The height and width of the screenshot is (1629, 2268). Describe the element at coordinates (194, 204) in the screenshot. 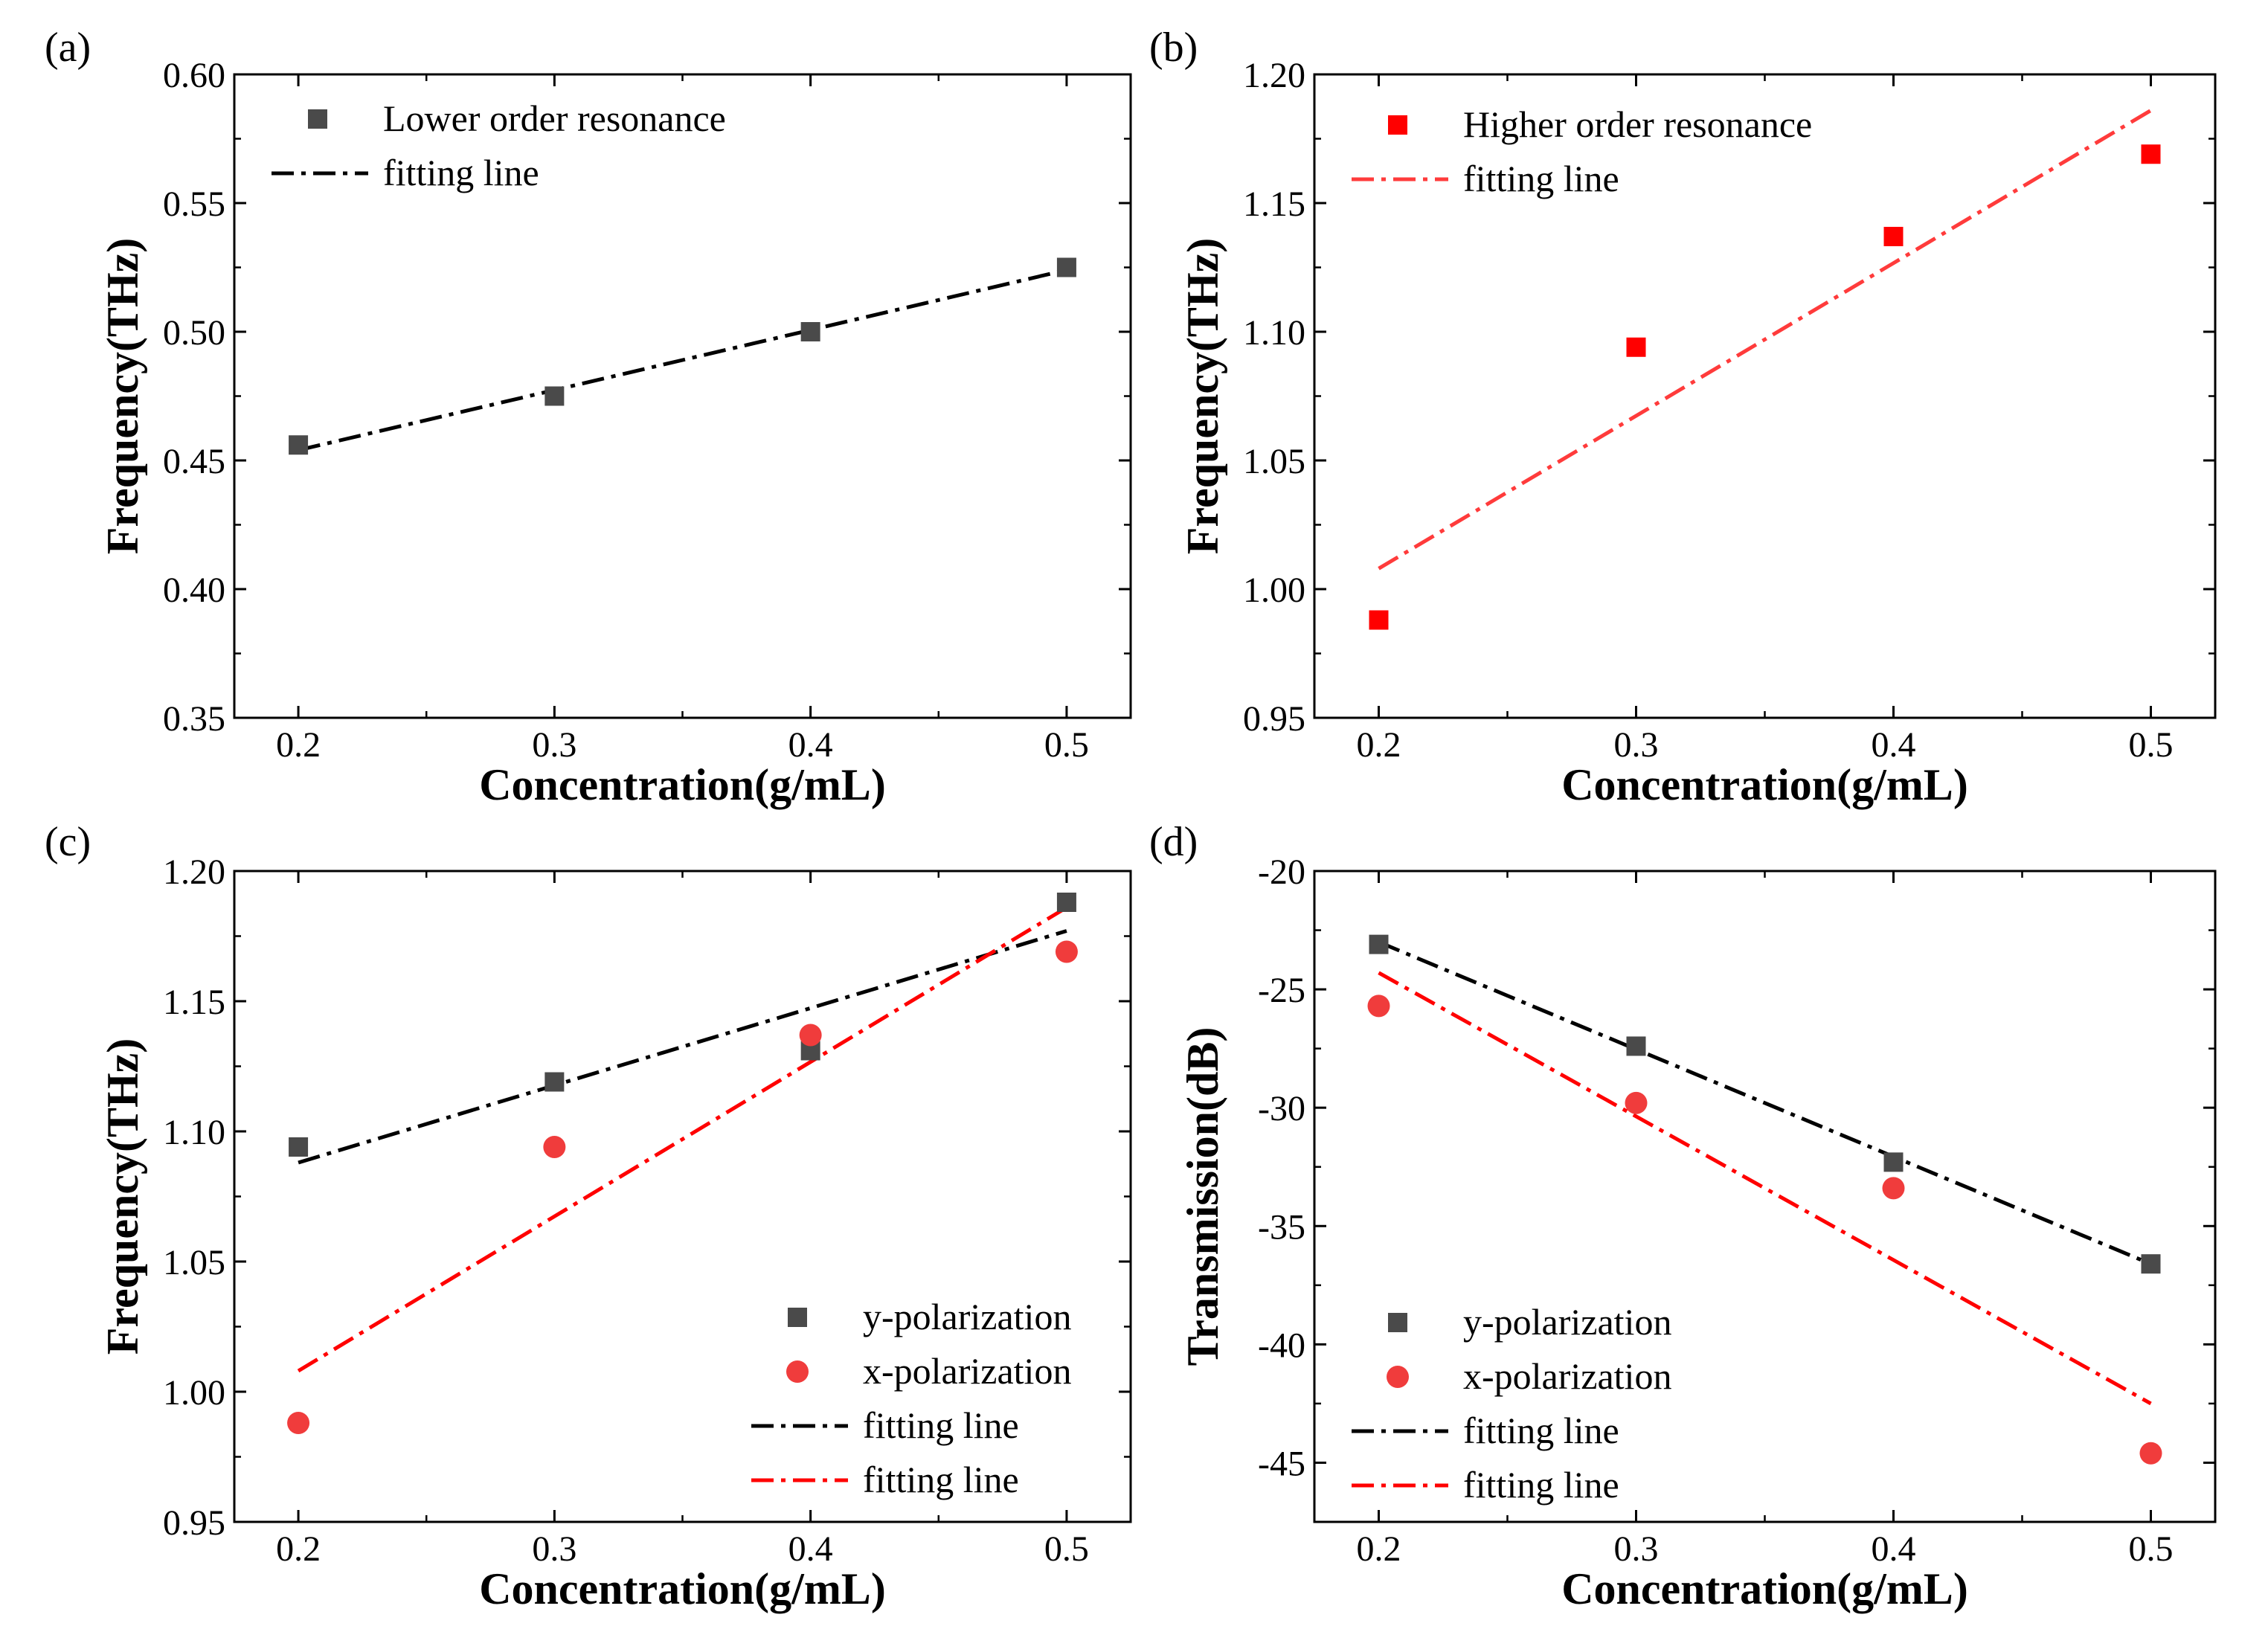

I see `y-tick-label: 0.55` at that location.